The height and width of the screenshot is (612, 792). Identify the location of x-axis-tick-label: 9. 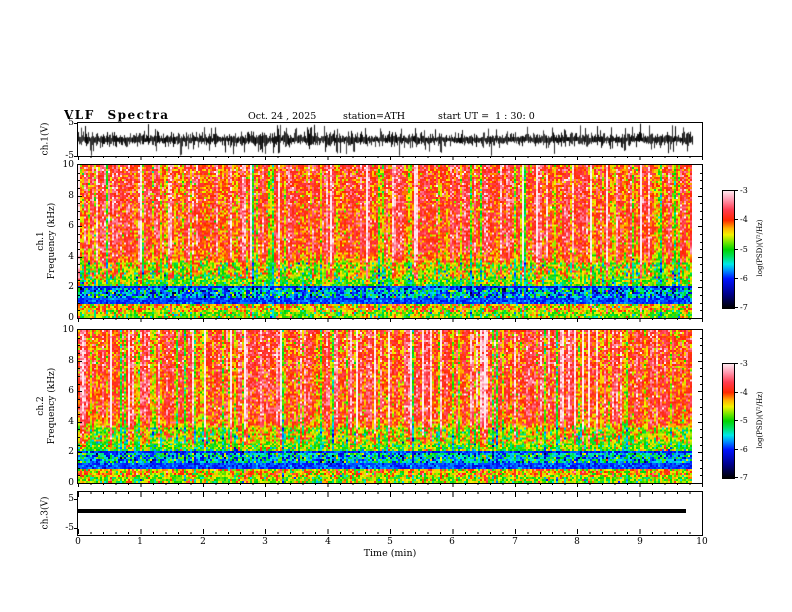
(640, 542).